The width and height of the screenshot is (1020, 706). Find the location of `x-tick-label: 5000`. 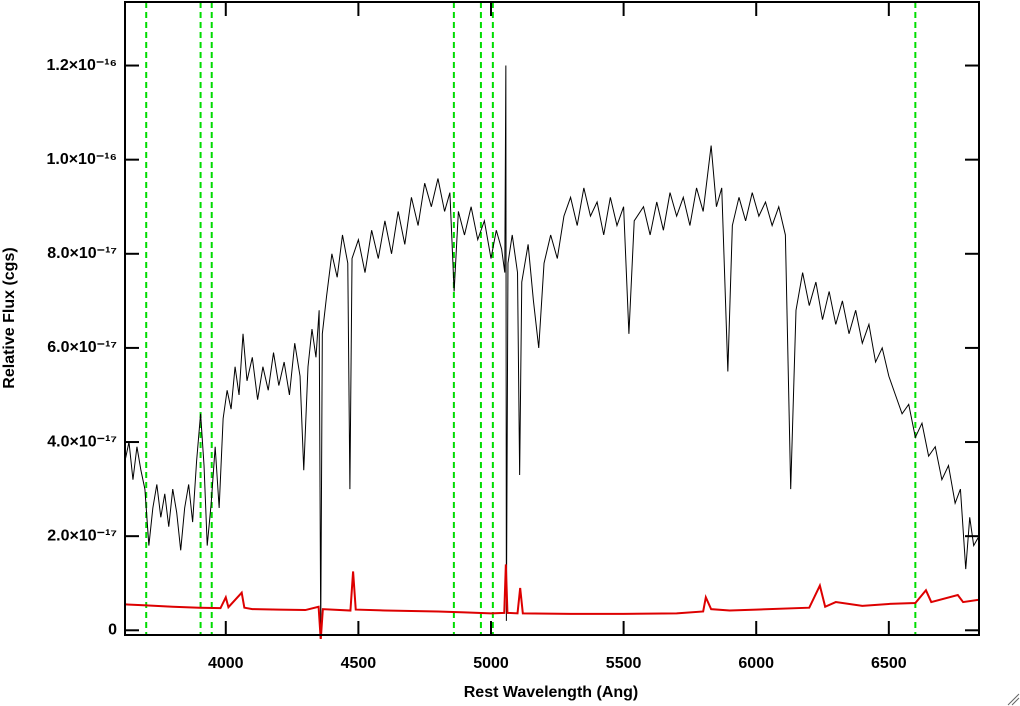

x-tick-label: 5000 is located at coordinates (491, 663).